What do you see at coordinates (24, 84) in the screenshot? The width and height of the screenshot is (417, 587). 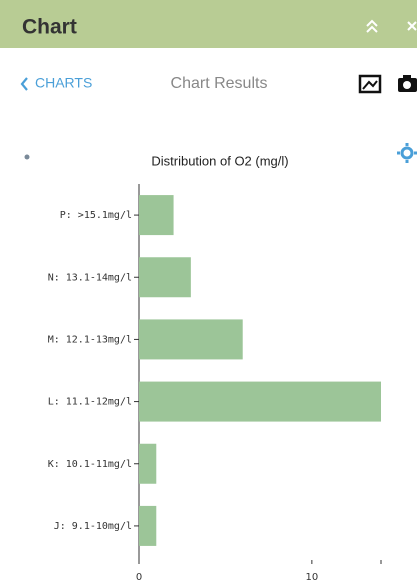 I see `back-chevron` at bounding box center [24, 84].